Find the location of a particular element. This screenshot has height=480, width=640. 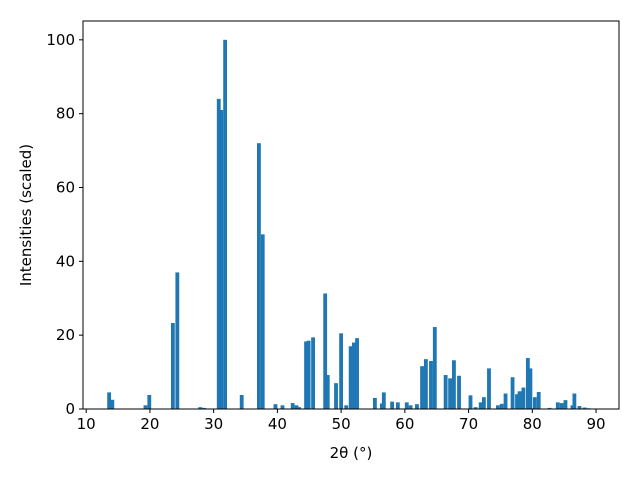

x-tick-label: 30 is located at coordinates (213, 424).